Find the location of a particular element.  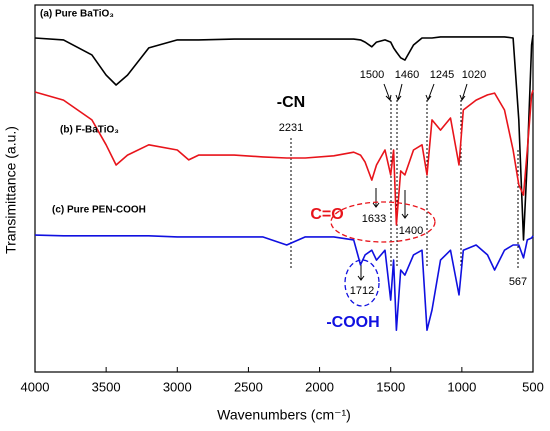

cooh-ellipse is located at coordinates (362, 283).